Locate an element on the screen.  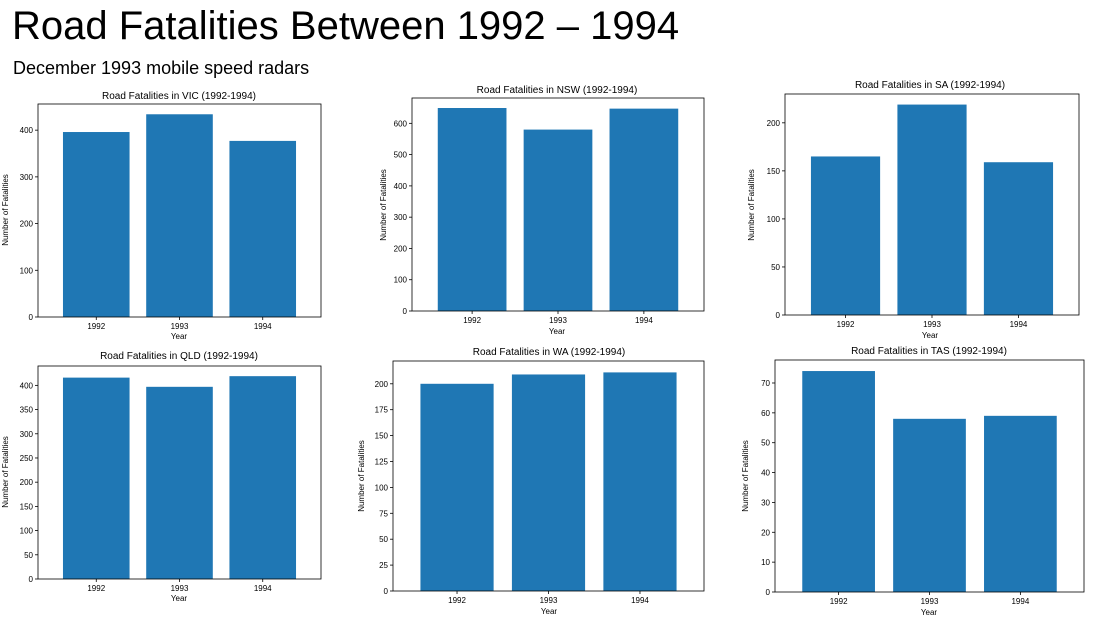
chart-title: Road Fatalities in VIC (1992-1994) is located at coordinates (179, 96).